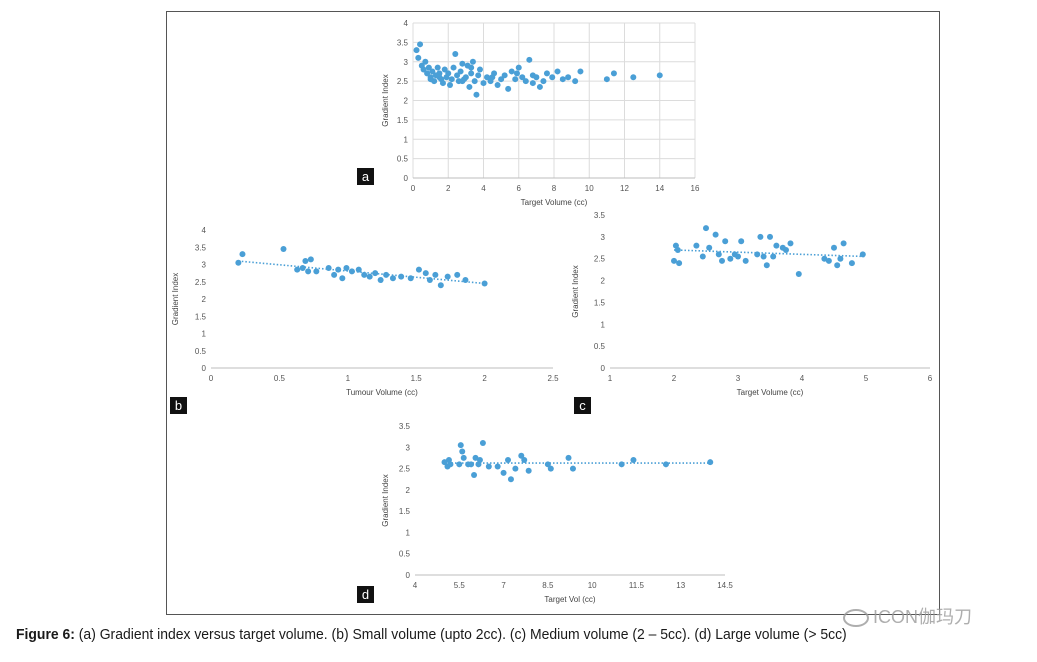 Image resolution: width=1037 pixels, height=662 pixels. Describe the element at coordinates (204, 265) in the screenshot. I see `y-tick-label: 3` at that location.